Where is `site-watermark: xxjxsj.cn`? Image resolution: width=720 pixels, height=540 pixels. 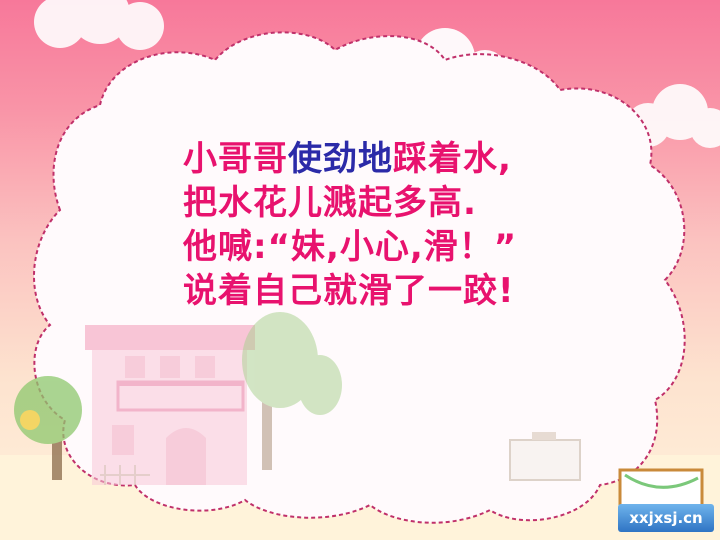
site-watermark: xxjxsj.cn is located at coordinates (666, 518).